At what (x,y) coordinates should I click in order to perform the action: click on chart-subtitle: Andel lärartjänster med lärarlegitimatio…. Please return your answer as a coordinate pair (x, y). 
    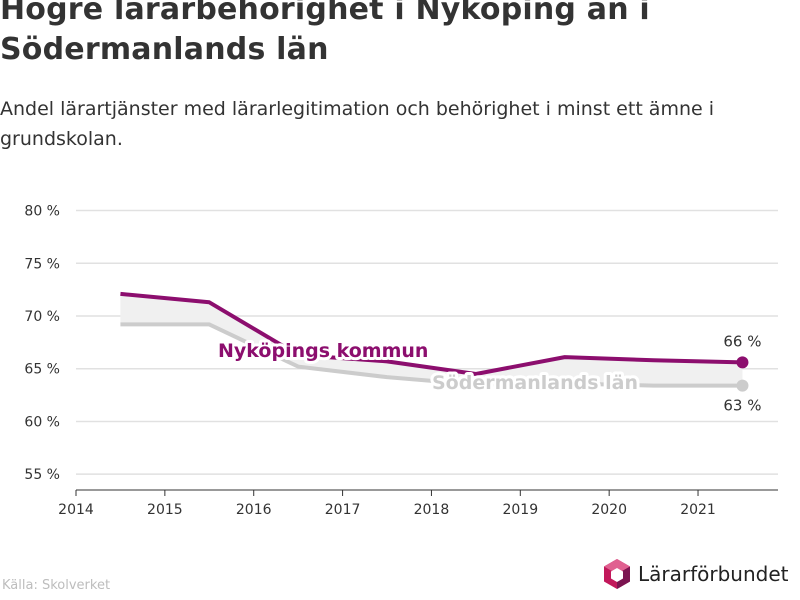
    Looking at the image, I should click on (357, 124).